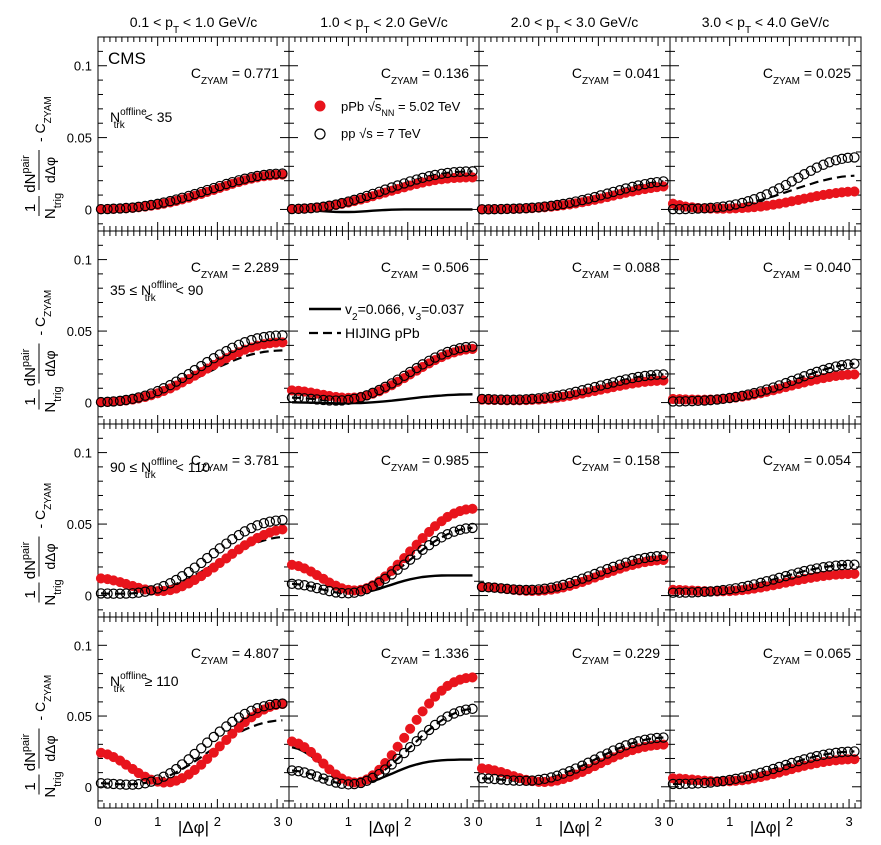 Image resolution: width=881 pixels, height=845 pixels. What do you see at coordinates (141, 119) in the screenshot?
I see `multiplicity-label: Noffline trk < 35` at bounding box center [141, 119].